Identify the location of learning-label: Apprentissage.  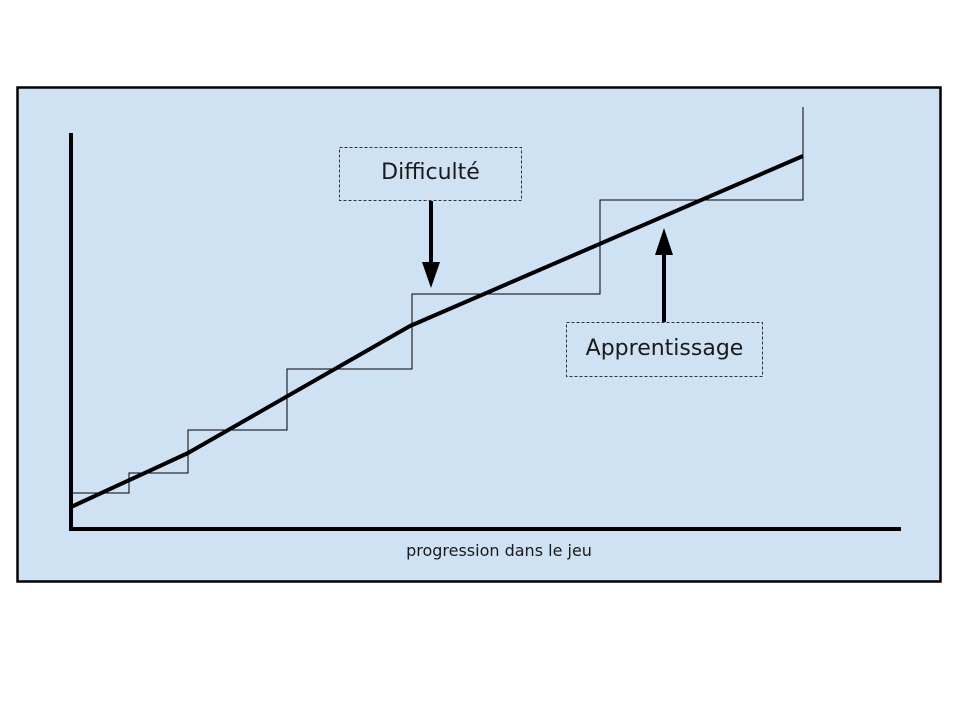
(665, 348).